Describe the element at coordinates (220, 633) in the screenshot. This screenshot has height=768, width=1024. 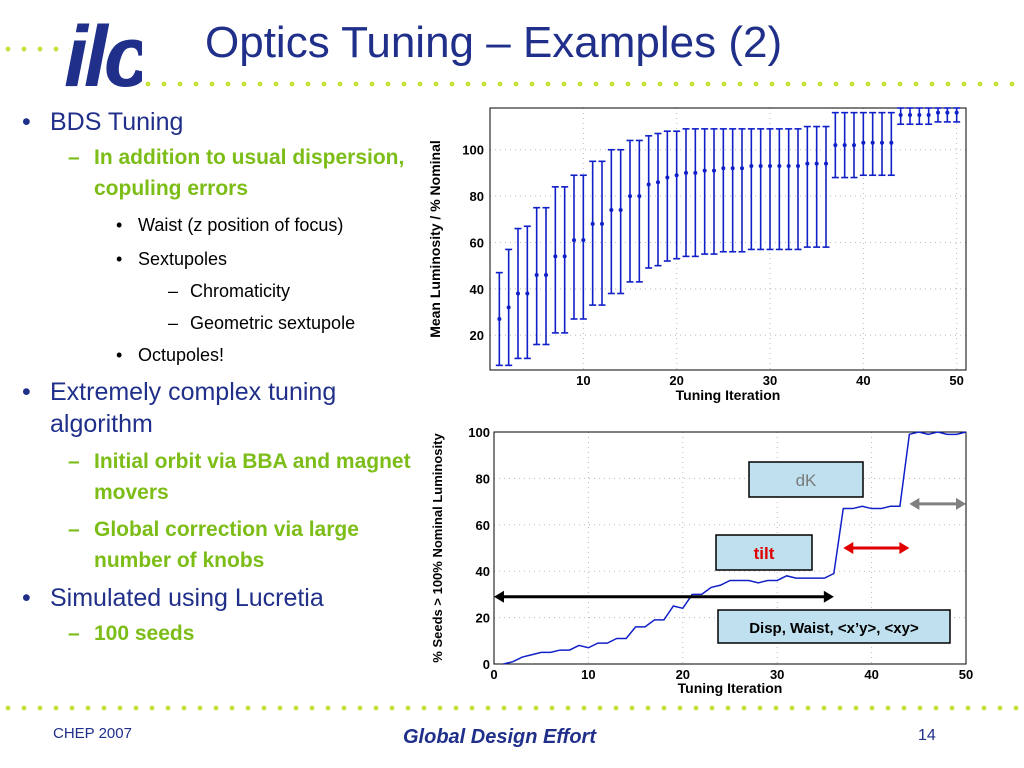
I see `sub-bullet-100-seeds: 100 seeds` at that location.